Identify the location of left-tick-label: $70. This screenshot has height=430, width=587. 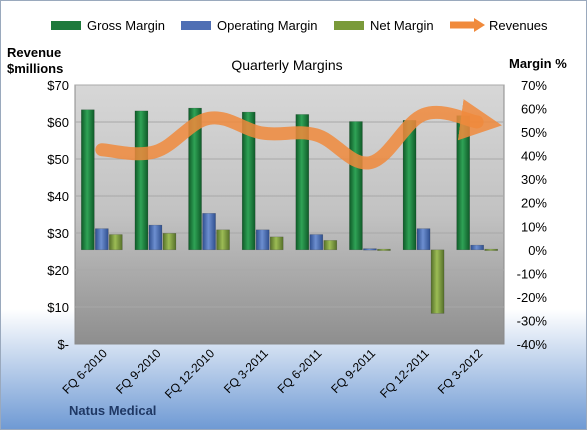
(58, 85).